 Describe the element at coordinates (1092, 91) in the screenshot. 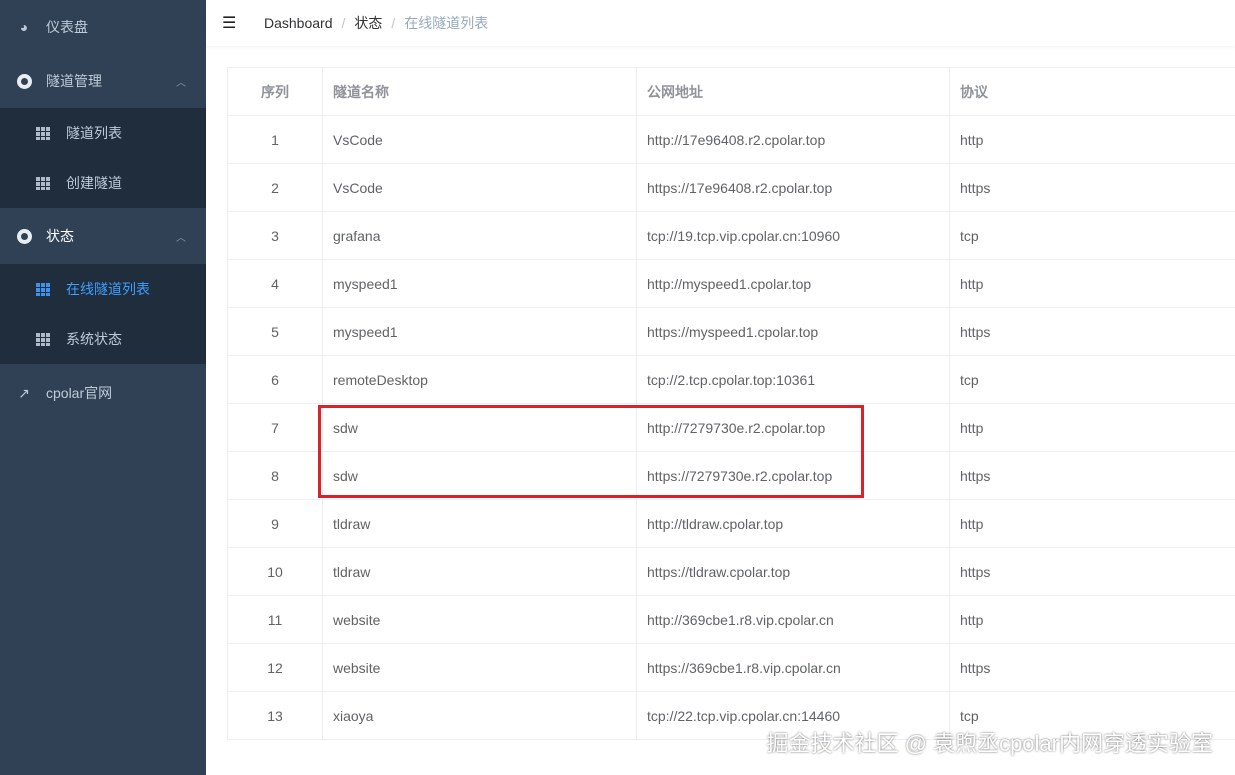

I see `column-header: 协议` at that location.